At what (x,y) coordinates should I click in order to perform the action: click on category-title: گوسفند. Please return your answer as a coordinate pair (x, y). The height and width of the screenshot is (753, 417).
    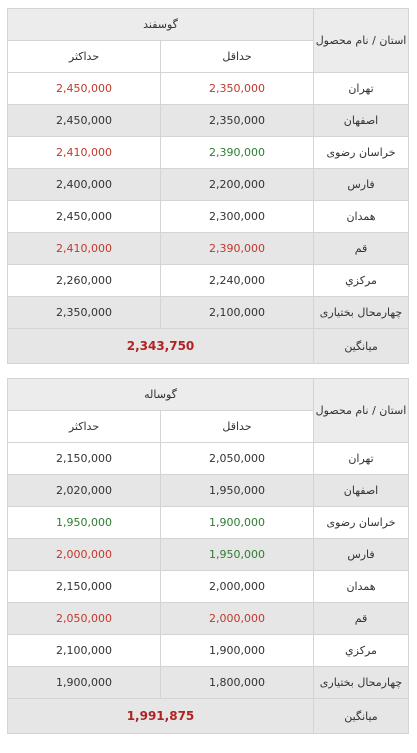
    Looking at the image, I should click on (160, 24).